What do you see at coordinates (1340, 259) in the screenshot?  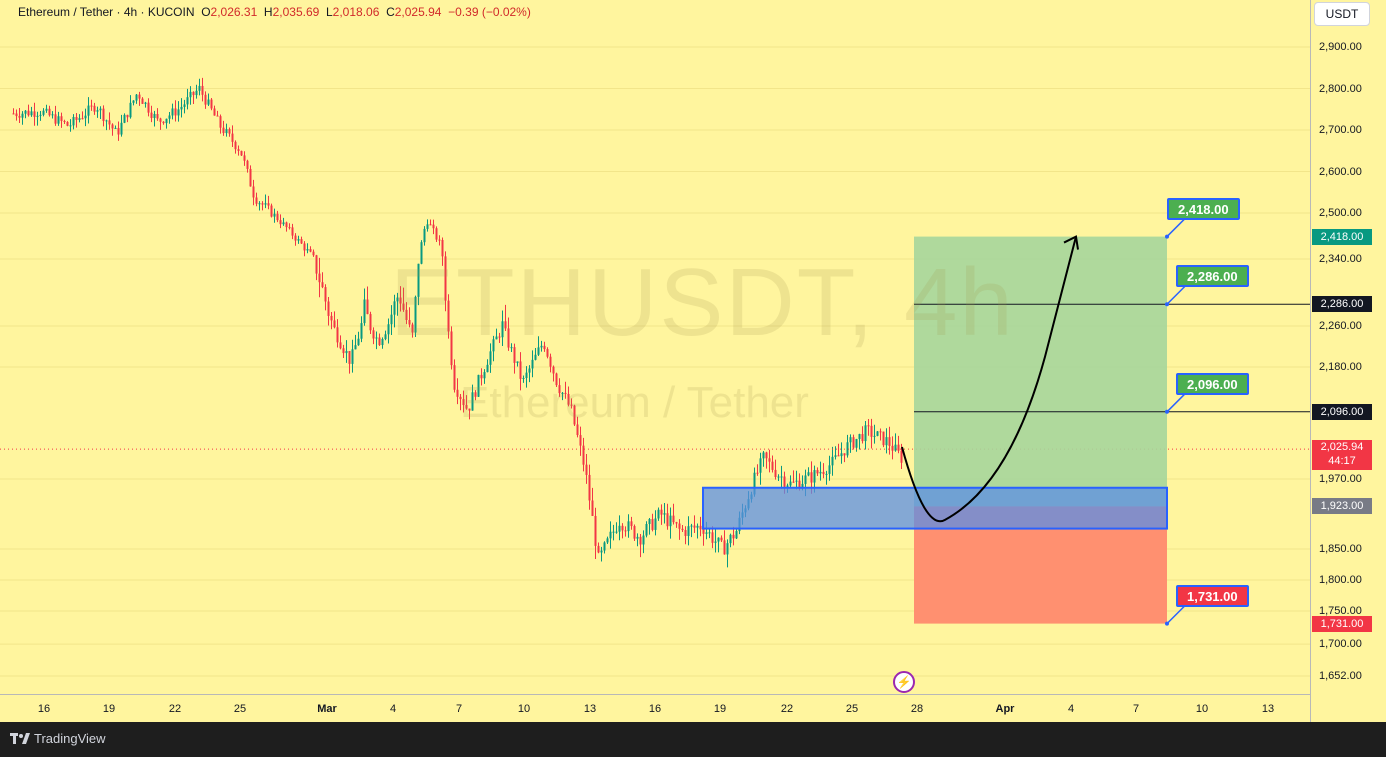 I see `price-tick-label: 2,340.00` at bounding box center [1340, 259].